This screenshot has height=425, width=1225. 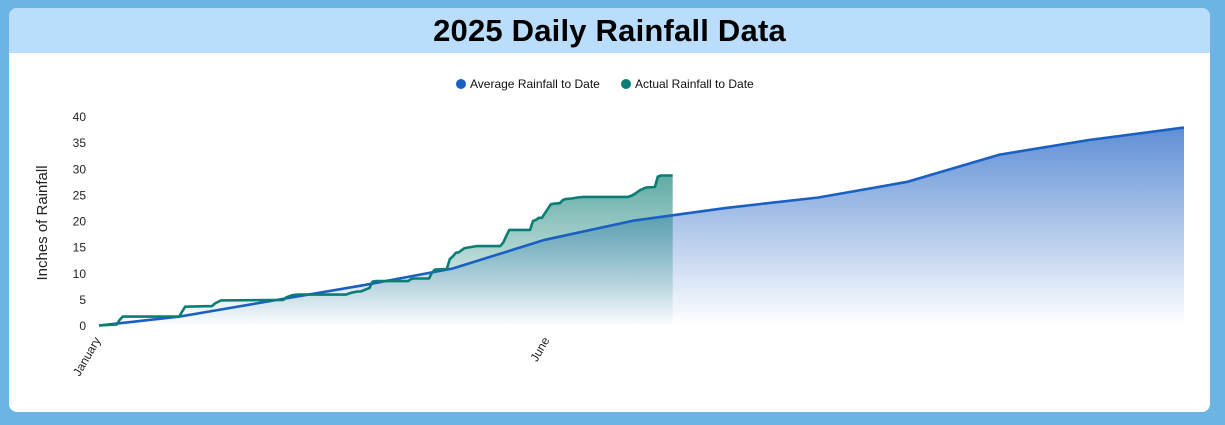 I want to click on x-tick-label: June, so click(x=539, y=349).